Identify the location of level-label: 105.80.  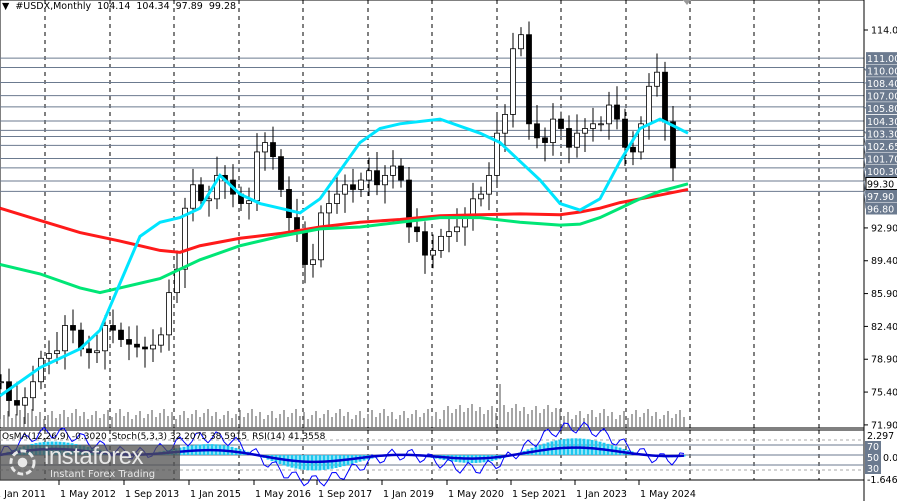
(882, 109).